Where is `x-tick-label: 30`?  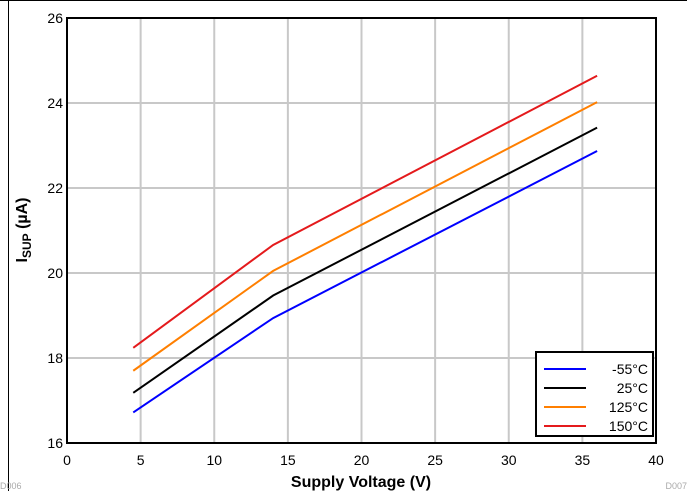 x-tick-label: 30 is located at coordinates (509, 460).